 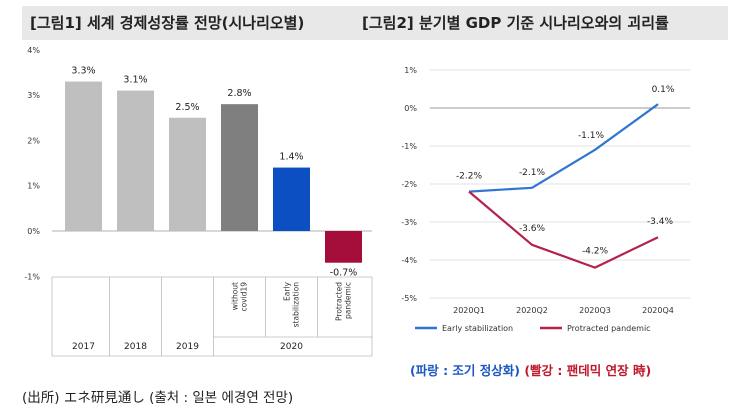 I want to click on scenario-label: Earlystabilization, so click(x=292, y=304).